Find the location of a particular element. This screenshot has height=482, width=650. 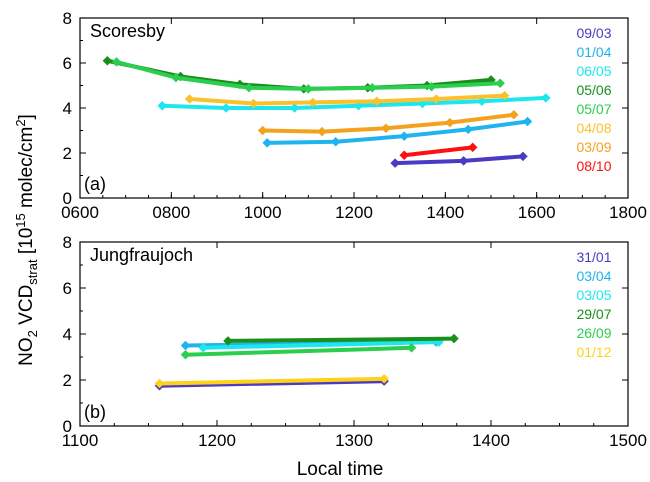

x-tick-label: 1000 is located at coordinates (263, 212).